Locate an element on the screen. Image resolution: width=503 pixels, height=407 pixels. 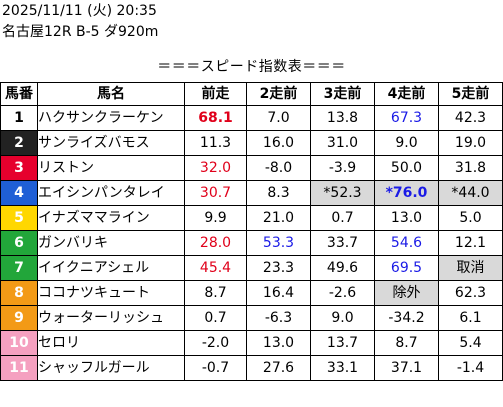
table-header-row: 馬番 馬名 前走 2走前 3走前 4走前 5走前 is located at coordinates (251, 94).